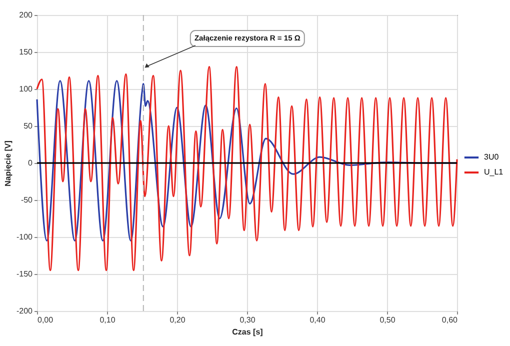 The height and width of the screenshot is (346, 510). Describe the element at coordinates (178, 320) in the screenshot. I see `x-tick-label: 0,20` at that location.